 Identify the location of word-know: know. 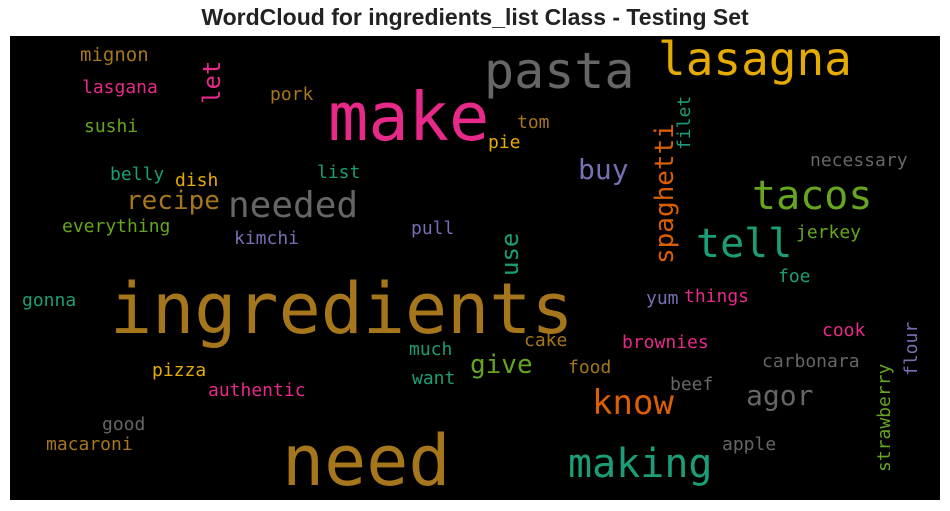
(633, 403).